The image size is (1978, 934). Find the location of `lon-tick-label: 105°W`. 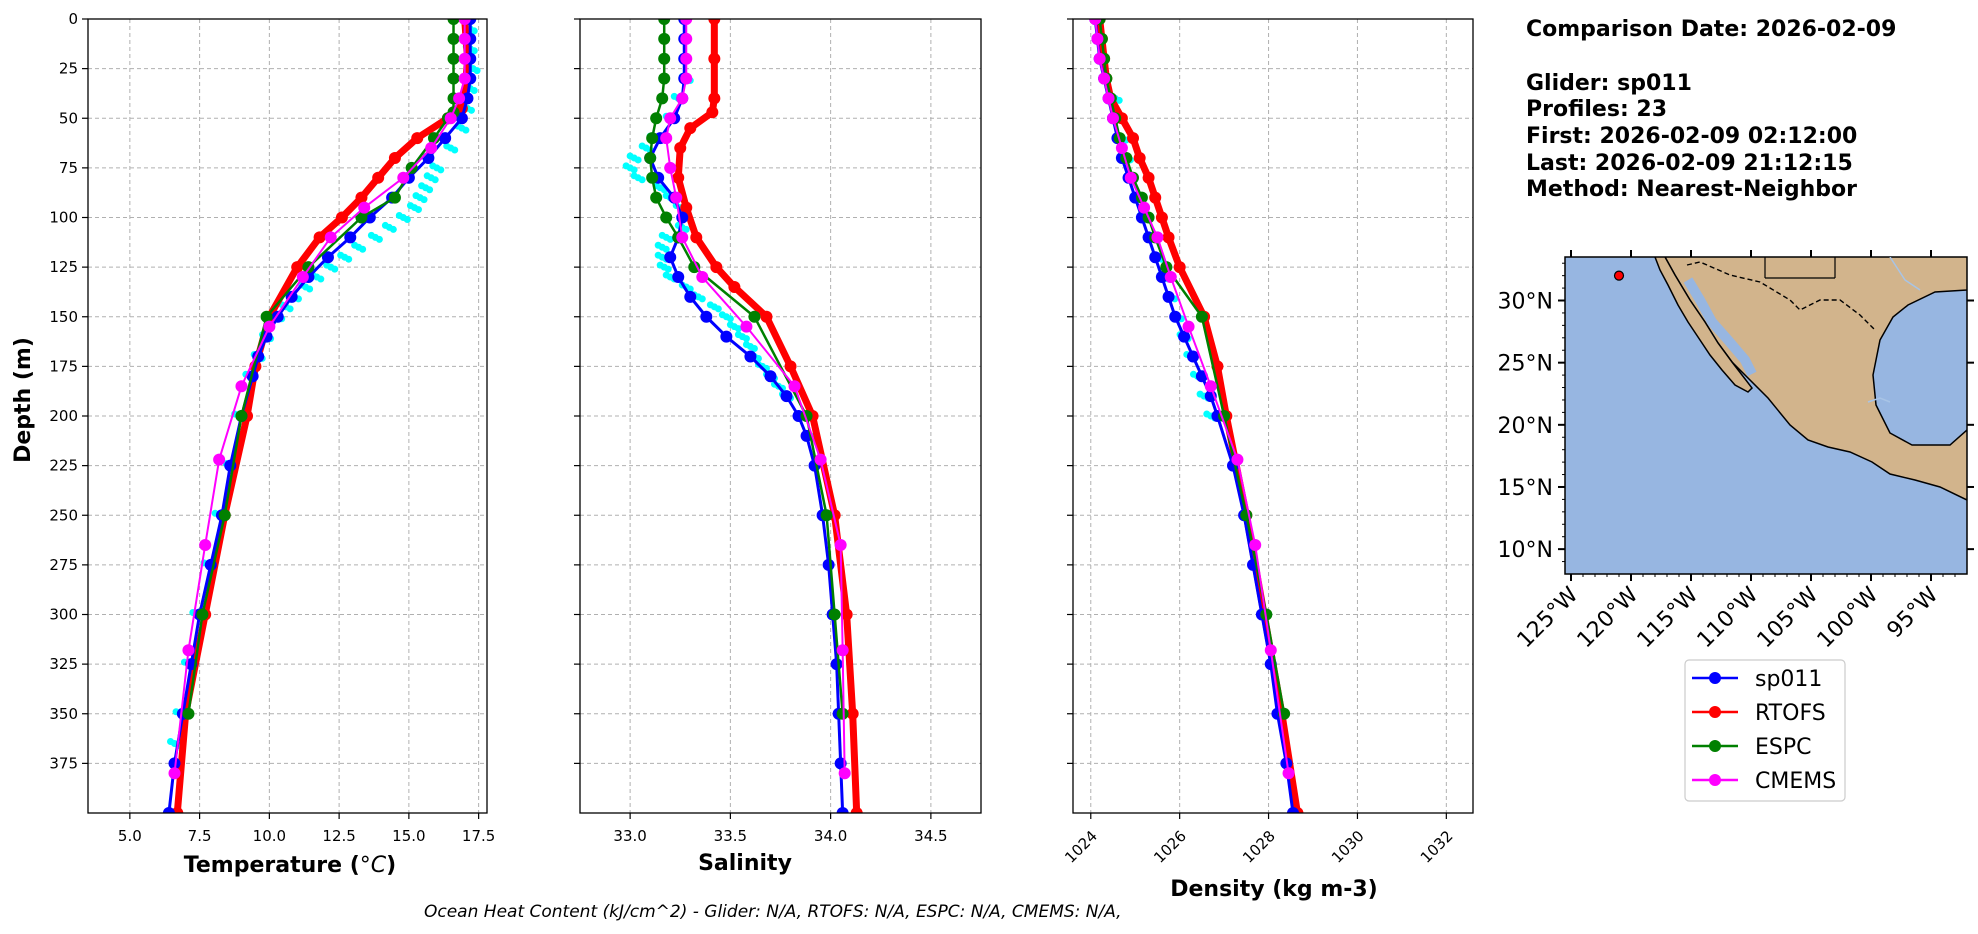

lon-tick-label: 105°W is located at coordinates (1788, 617).